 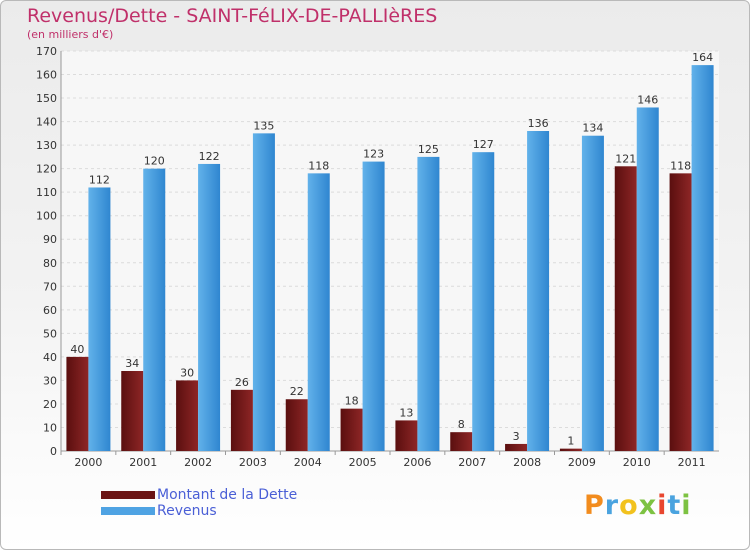 I want to click on x-tick-label: 2011, so click(x=692, y=462).